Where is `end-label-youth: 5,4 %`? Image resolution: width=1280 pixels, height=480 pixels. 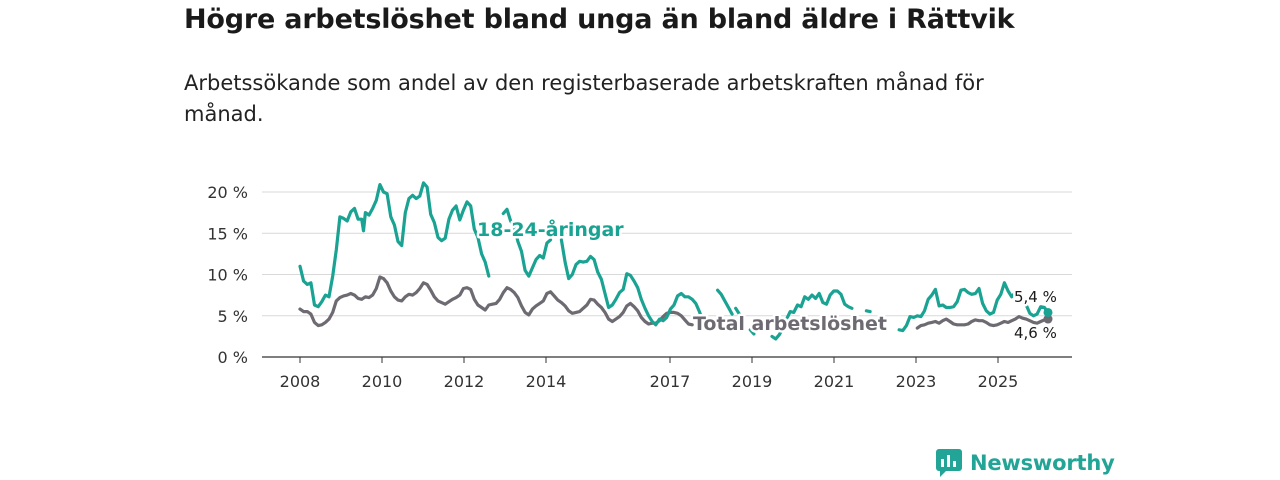
end-label-youth: 5,4 % is located at coordinates (1035, 297).